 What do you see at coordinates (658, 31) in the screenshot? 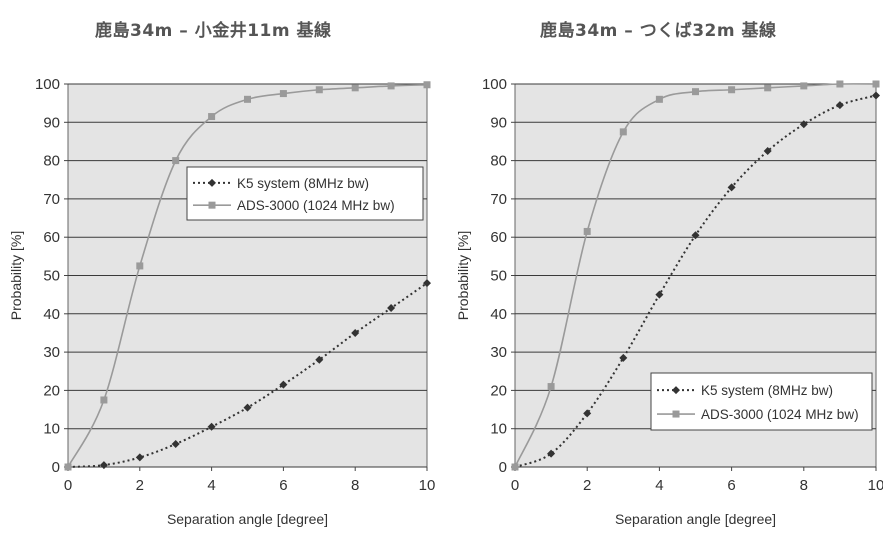
I see `chart-title-right: 鹿島34m – つくば32m 基線` at bounding box center [658, 31].